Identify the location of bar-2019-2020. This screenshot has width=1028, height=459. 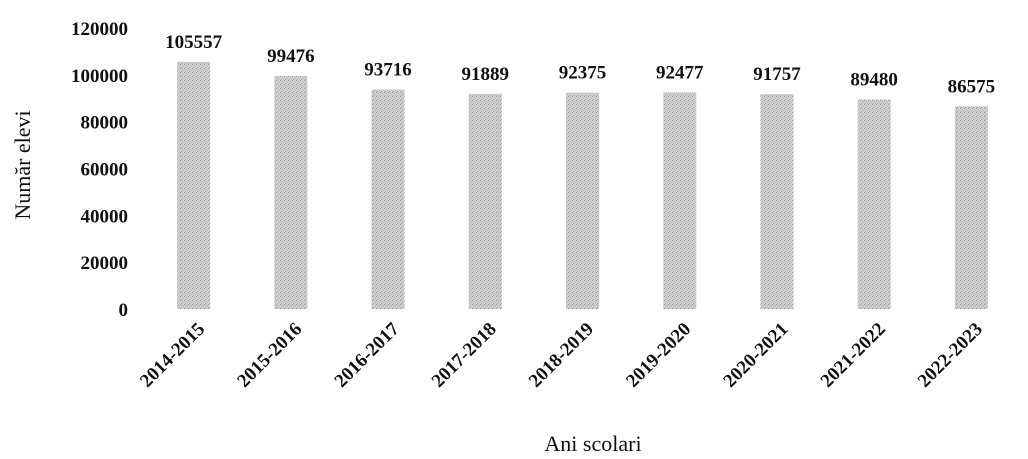
(680, 200).